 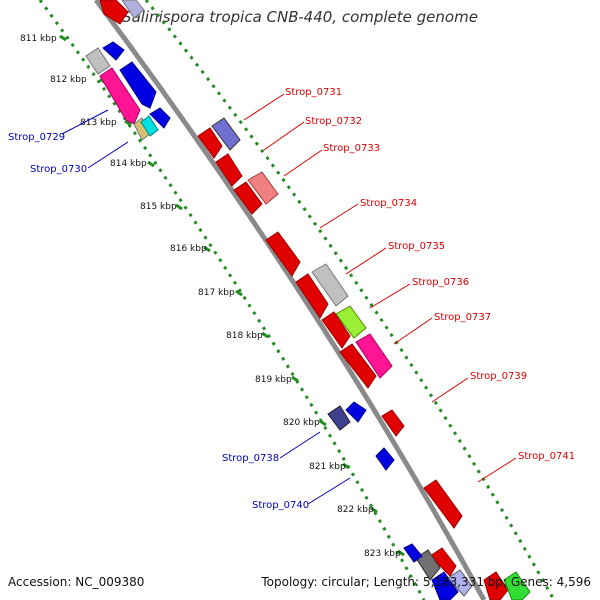 What do you see at coordinates (58, 169) in the screenshot?
I see `gene-label: Strop_0730` at bounding box center [58, 169].